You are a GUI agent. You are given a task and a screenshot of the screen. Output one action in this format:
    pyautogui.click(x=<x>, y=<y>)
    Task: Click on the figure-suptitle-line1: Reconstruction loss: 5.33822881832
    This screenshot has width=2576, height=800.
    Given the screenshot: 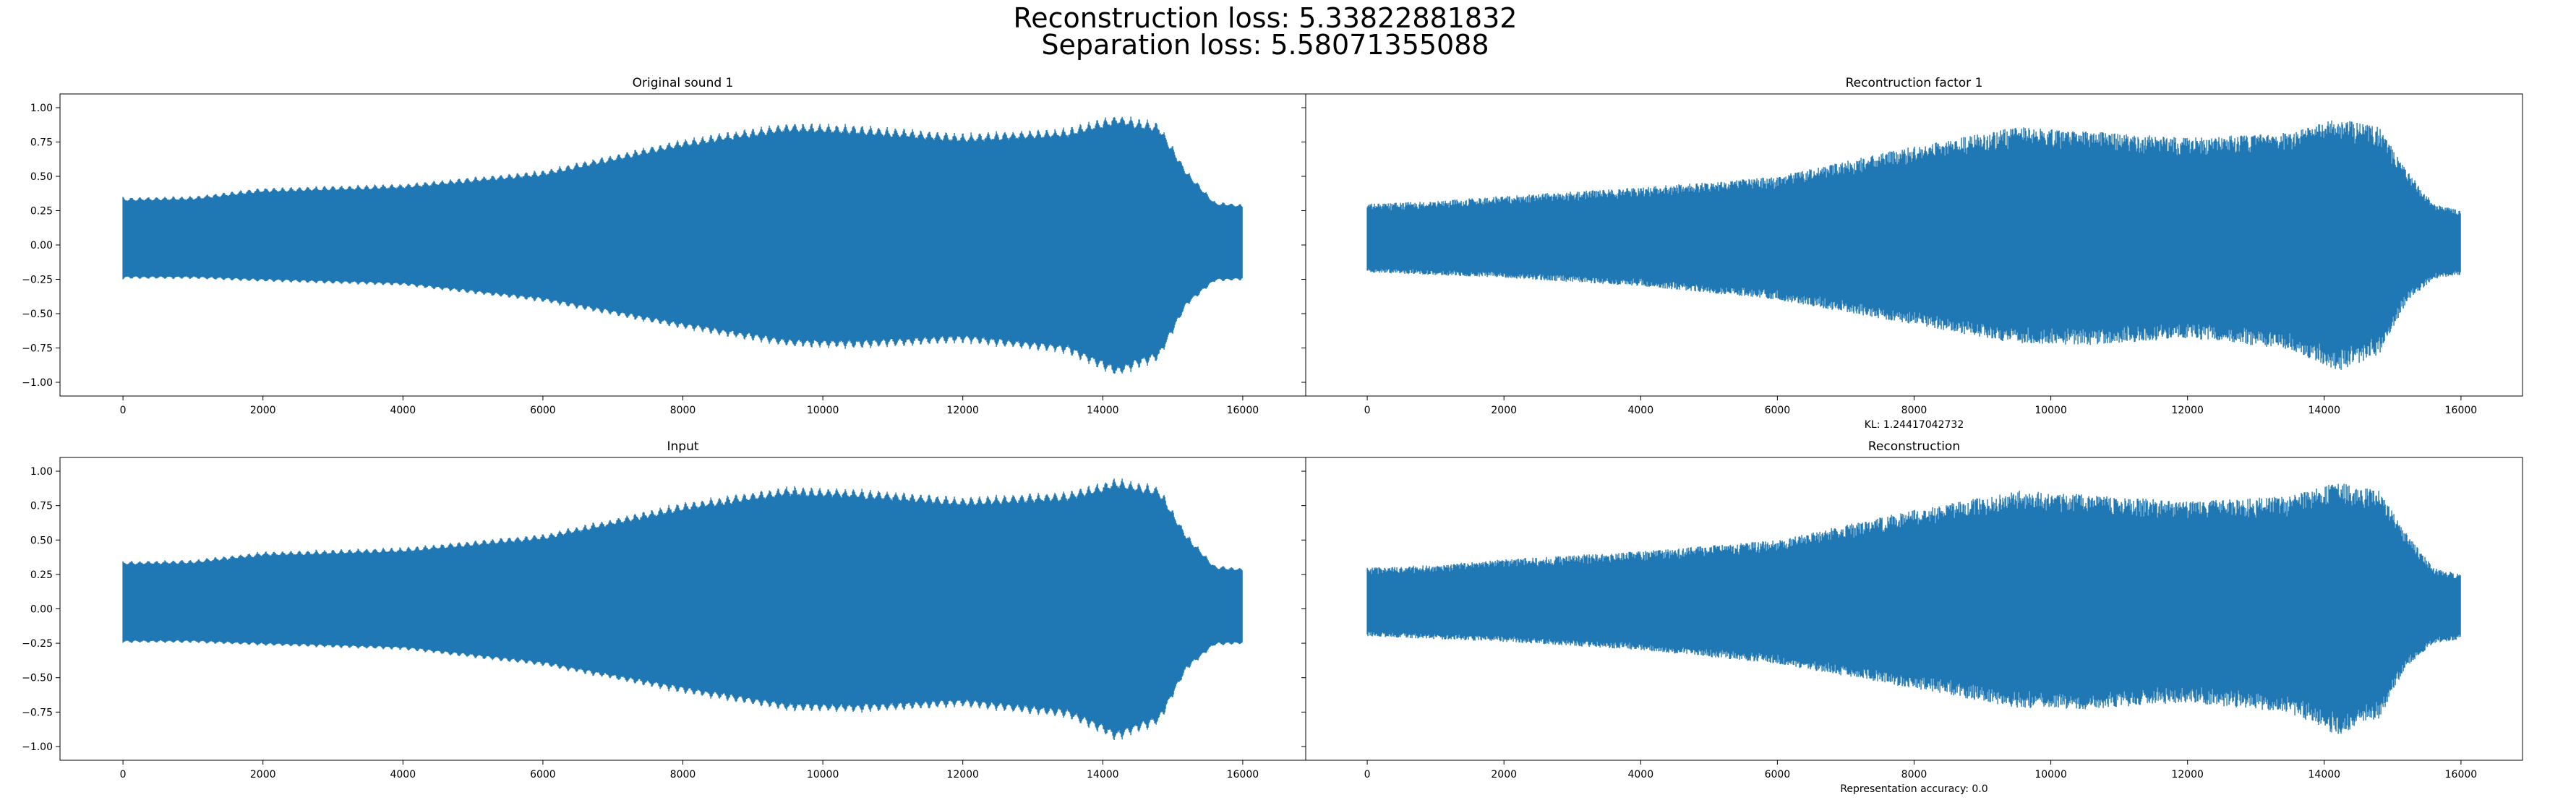 What is the action you would take?
    pyautogui.click(x=1266, y=18)
    